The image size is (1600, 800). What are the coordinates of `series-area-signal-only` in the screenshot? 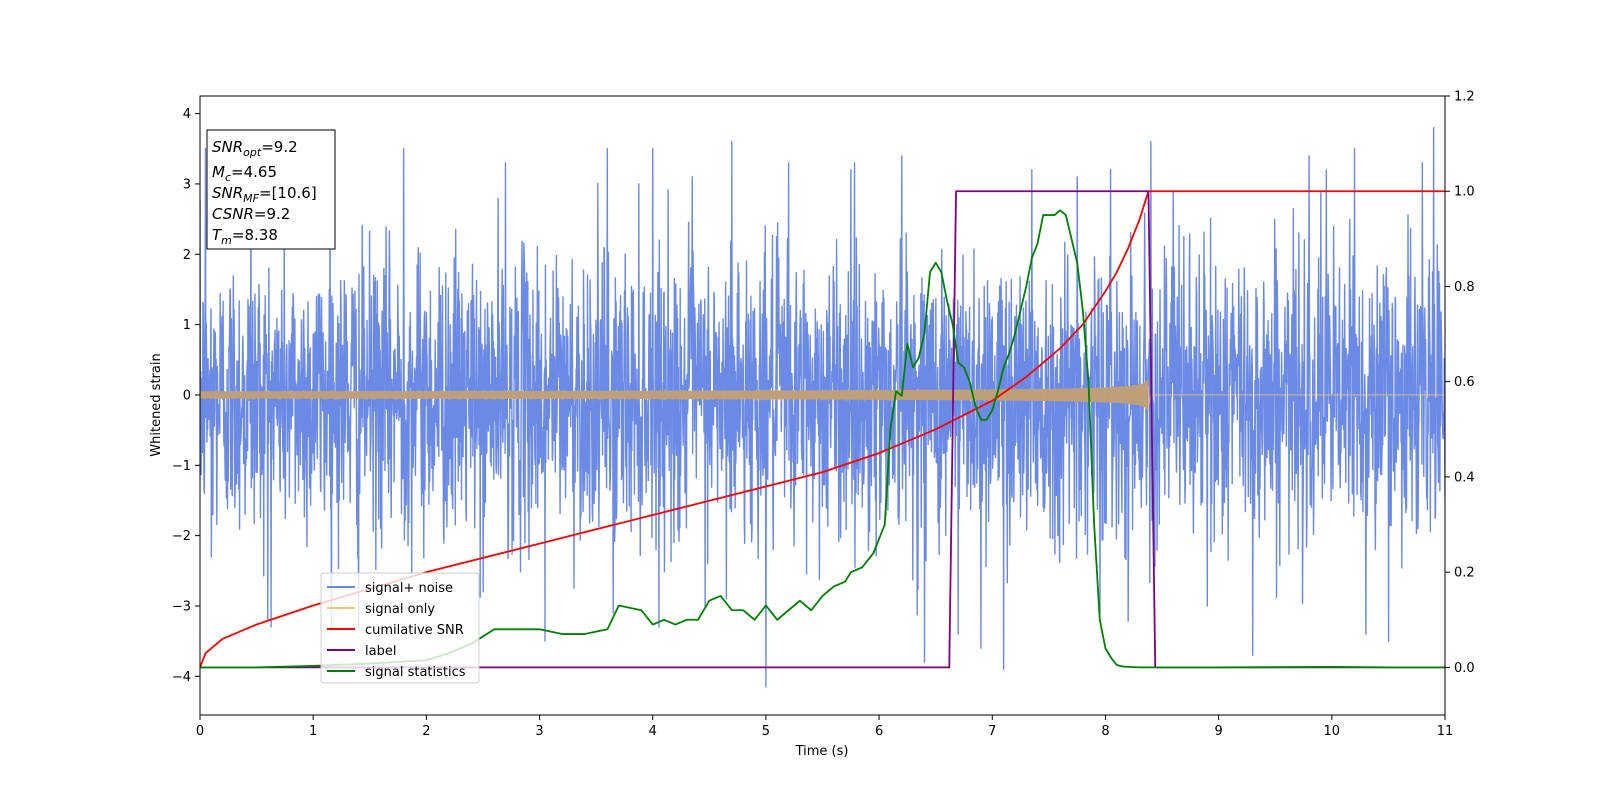 It's located at (674, 395).